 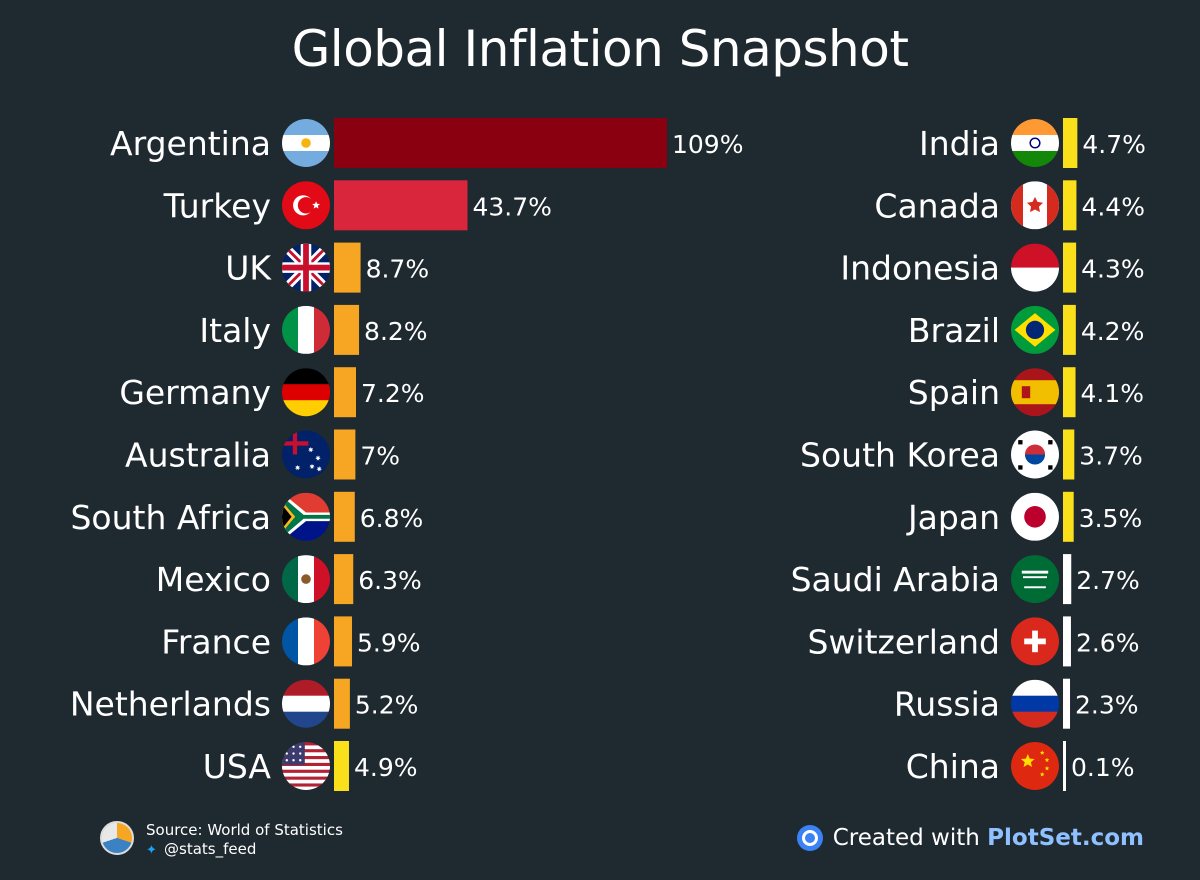 I want to click on value-label-brazil: 4.2%, so click(x=1113, y=331).